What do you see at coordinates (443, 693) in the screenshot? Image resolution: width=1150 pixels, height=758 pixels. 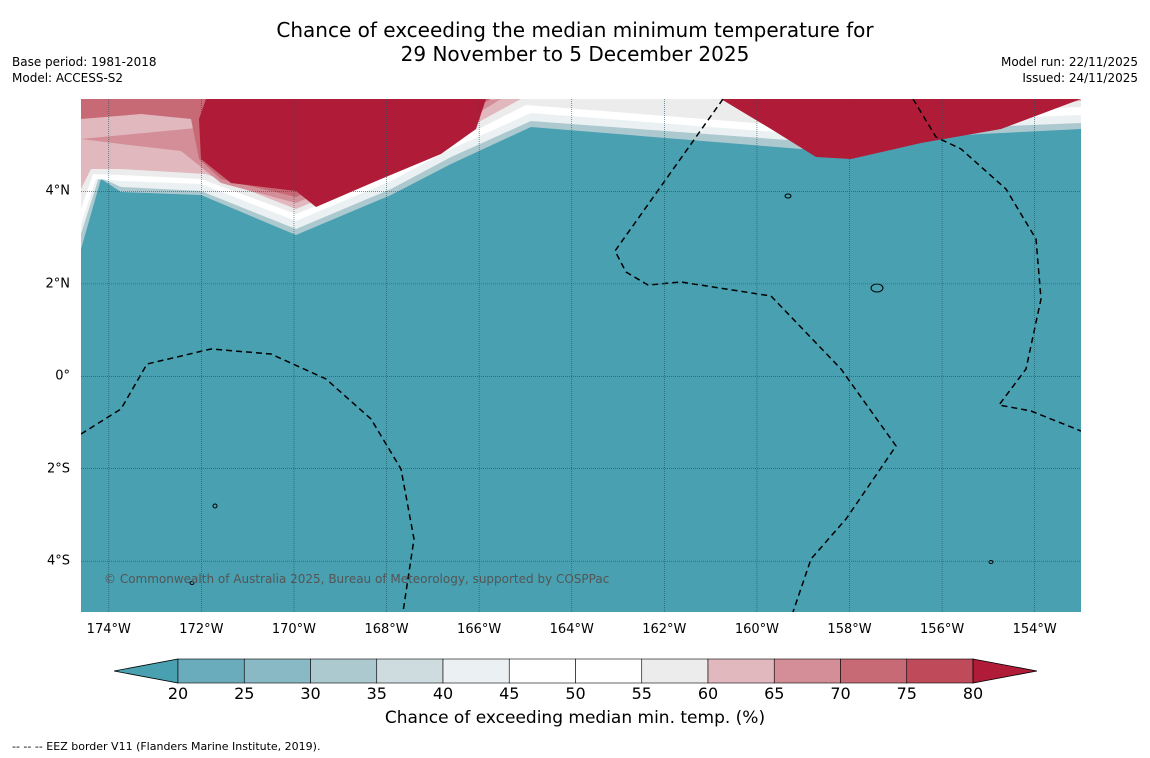 I see `colorbar-tick-label: 40` at bounding box center [443, 693].